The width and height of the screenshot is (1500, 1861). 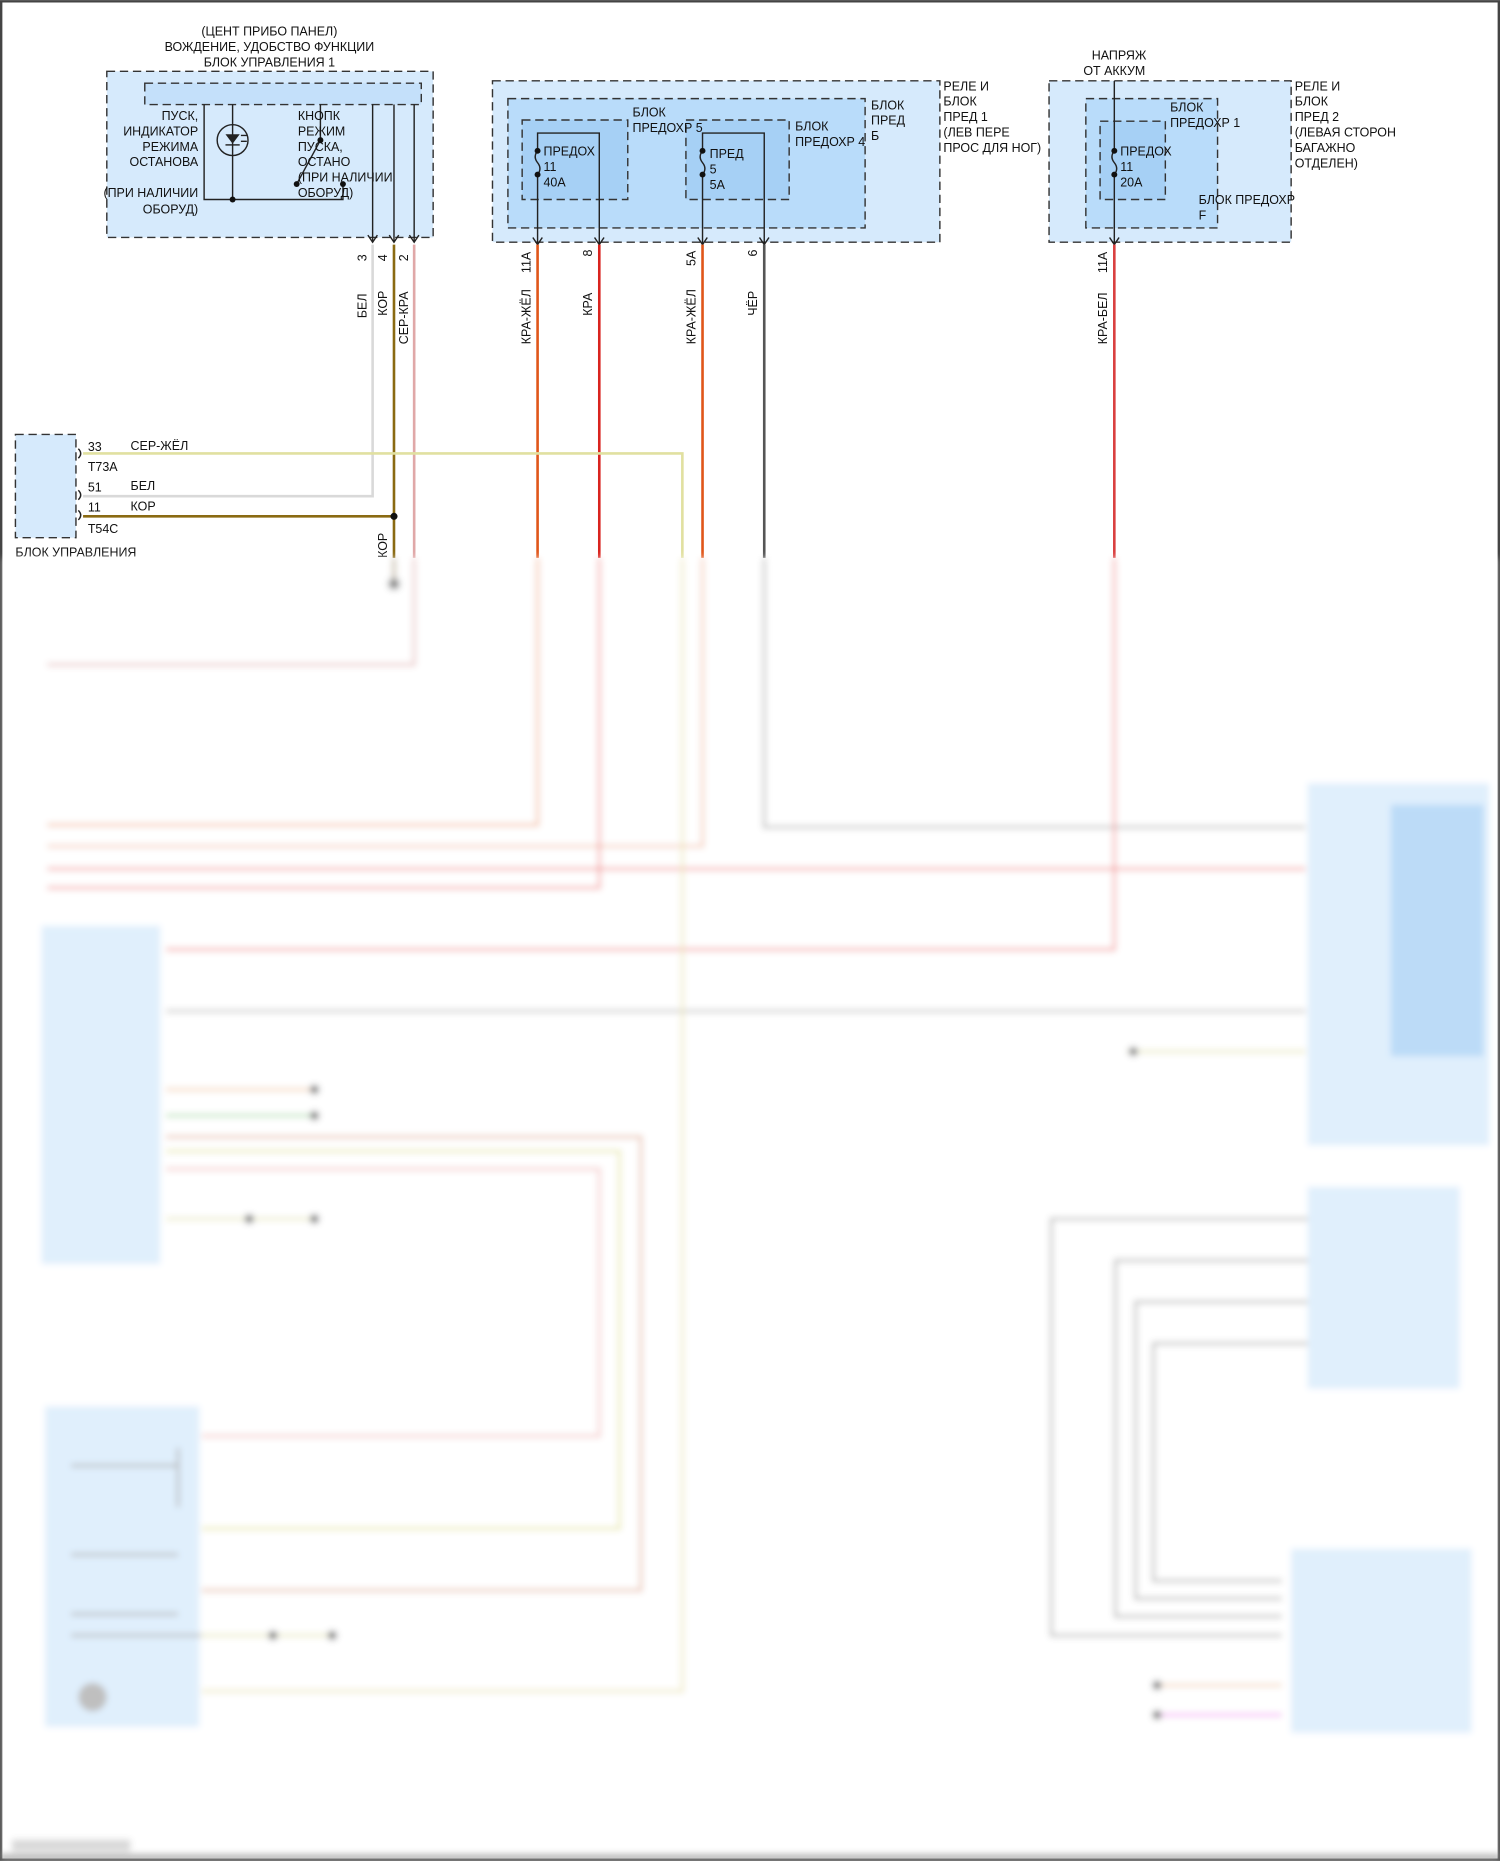 What do you see at coordinates (650, 112) in the screenshot?
I see `fuse-block-5-label: БЛОК` at bounding box center [650, 112].